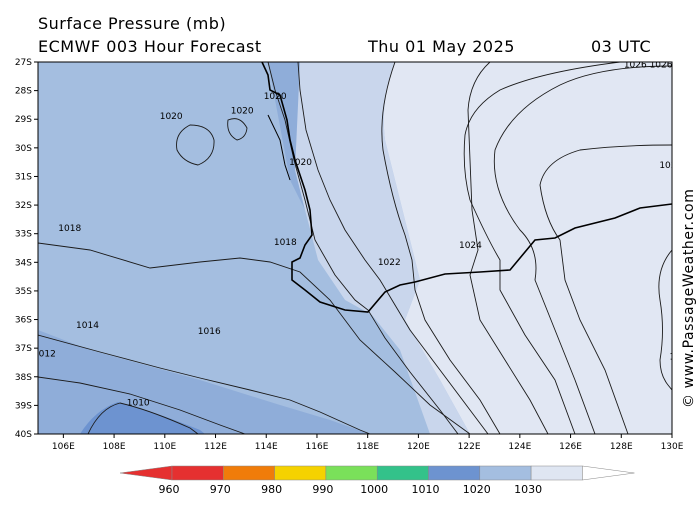 Image resolution: width=700 pixels, height=525 pixels. What do you see at coordinates (266, 447) in the screenshot?
I see `lon-label: 114E` at bounding box center [266, 447].